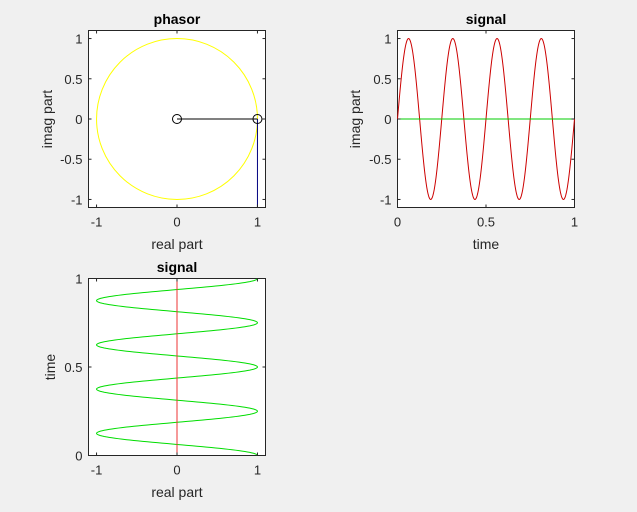 Image resolution: width=637 pixels, height=512 pixels. Describe the element at coordinates (382, 79) in the screenshot. I see `signal-time-y-tick-label: 0.5` at that location.